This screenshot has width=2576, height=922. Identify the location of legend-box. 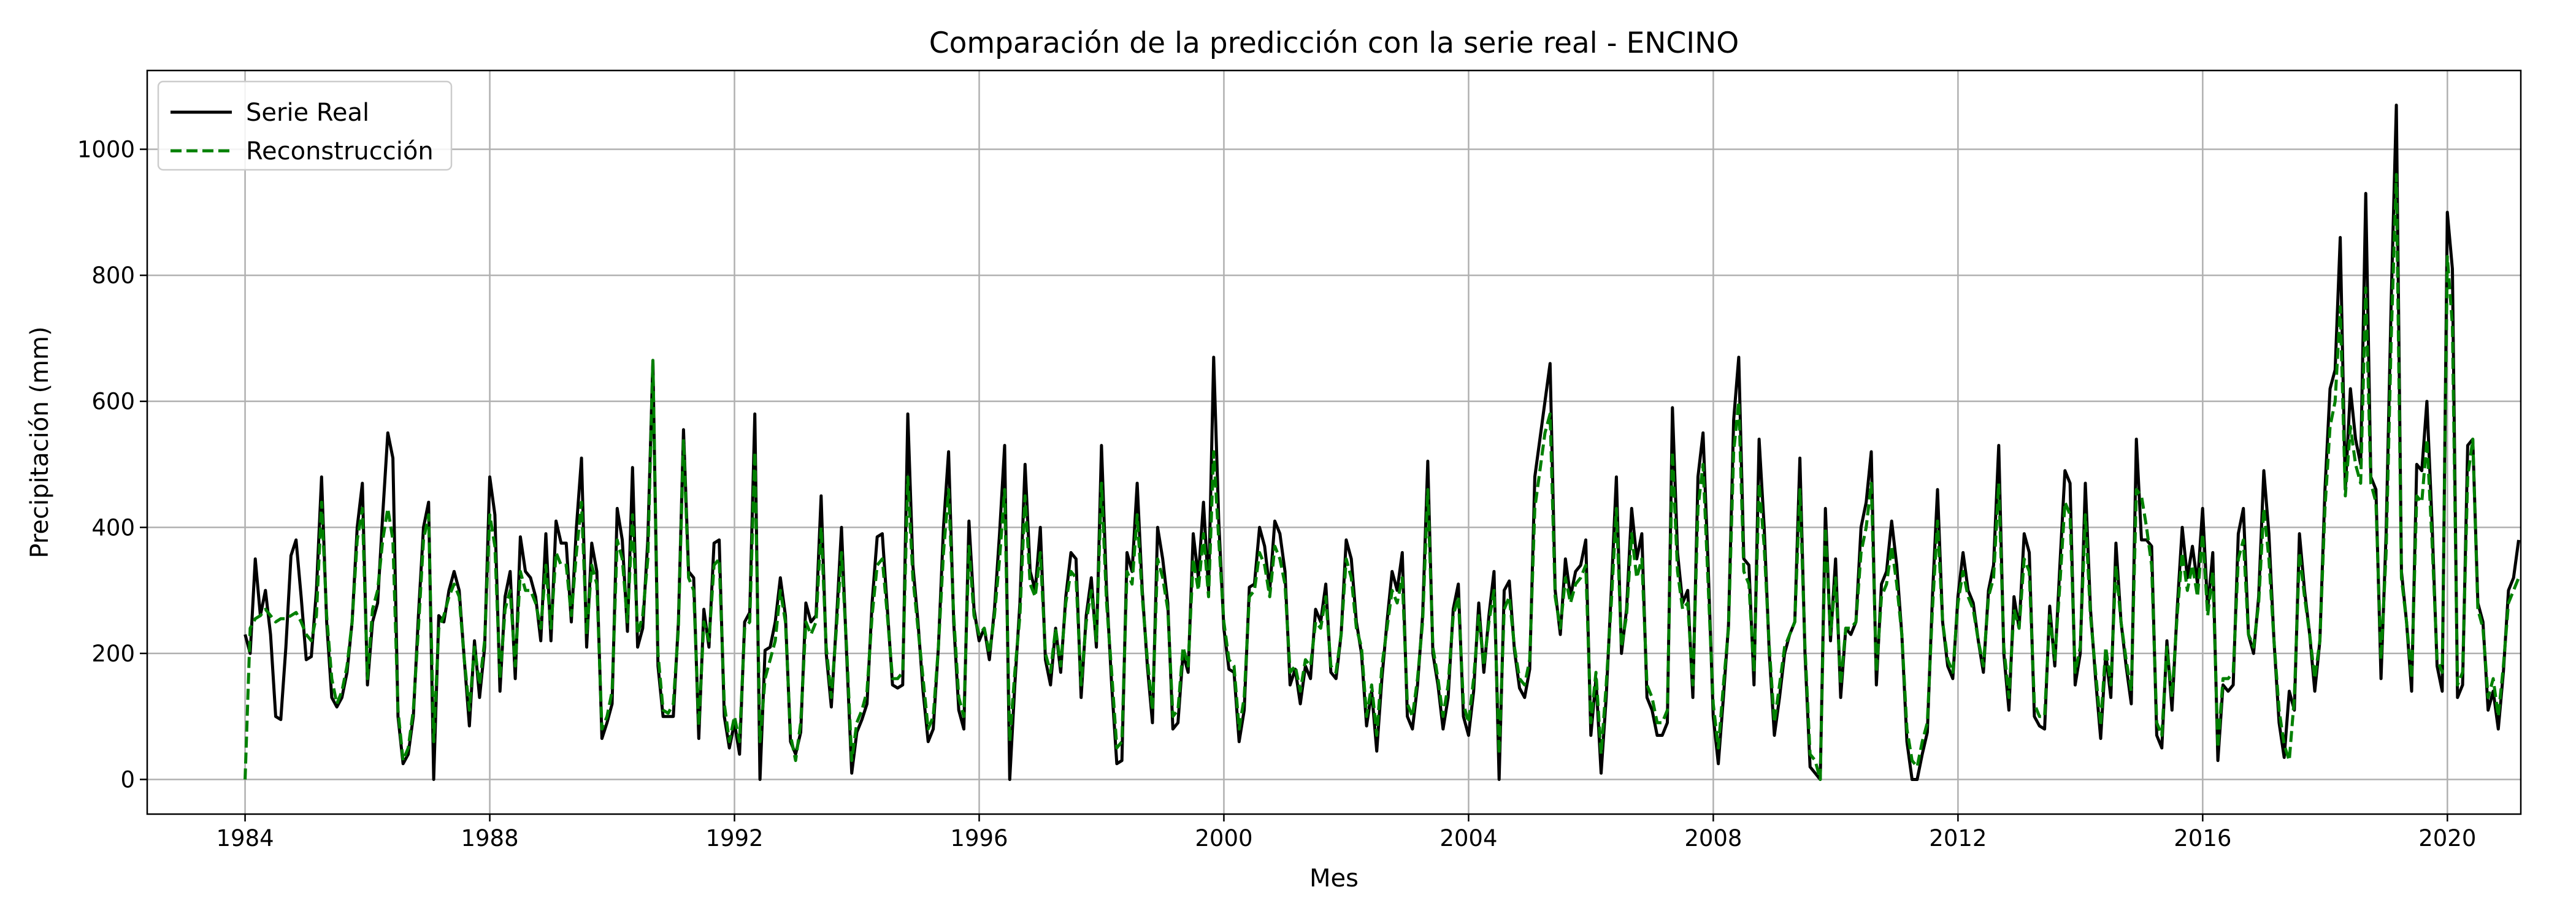
(305, 125).